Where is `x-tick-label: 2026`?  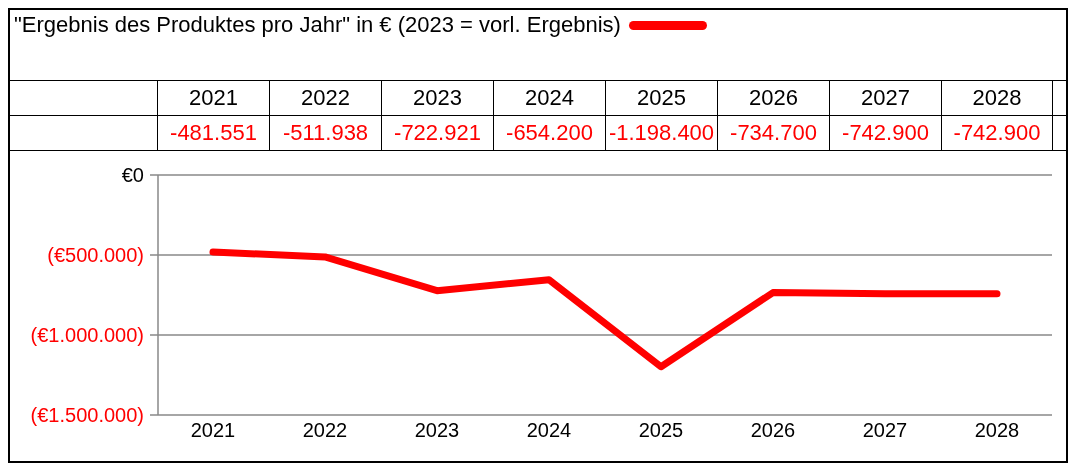
x-tick-label: 2026 is located at coordinates (773, 430).